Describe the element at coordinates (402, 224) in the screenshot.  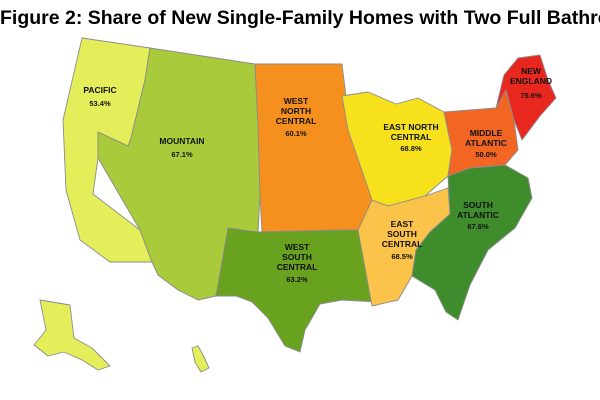
I see `label-esc-line1: EAST` at that location.